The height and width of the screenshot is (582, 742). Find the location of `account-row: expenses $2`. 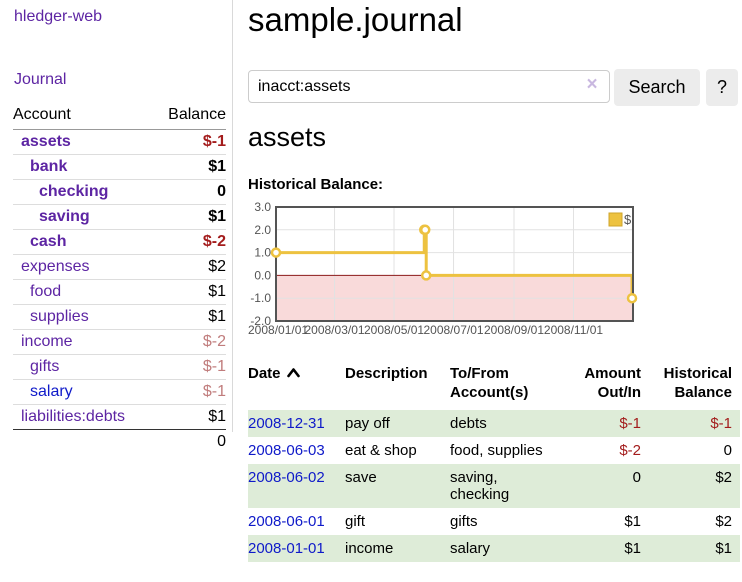

account-row: expenses $2 is located at coordinates (119, 267).